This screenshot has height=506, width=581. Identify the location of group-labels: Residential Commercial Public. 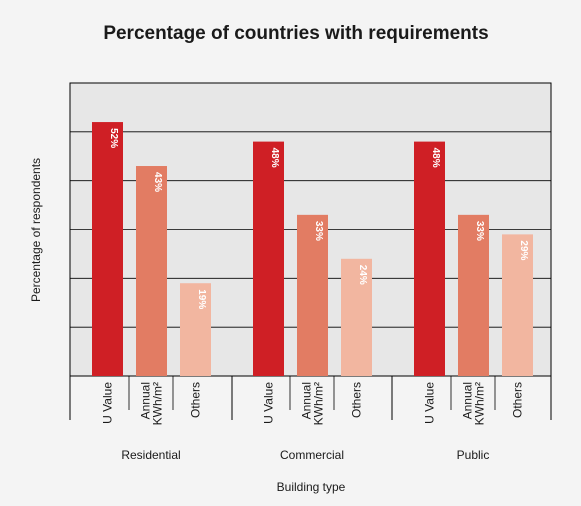
(305, 455).